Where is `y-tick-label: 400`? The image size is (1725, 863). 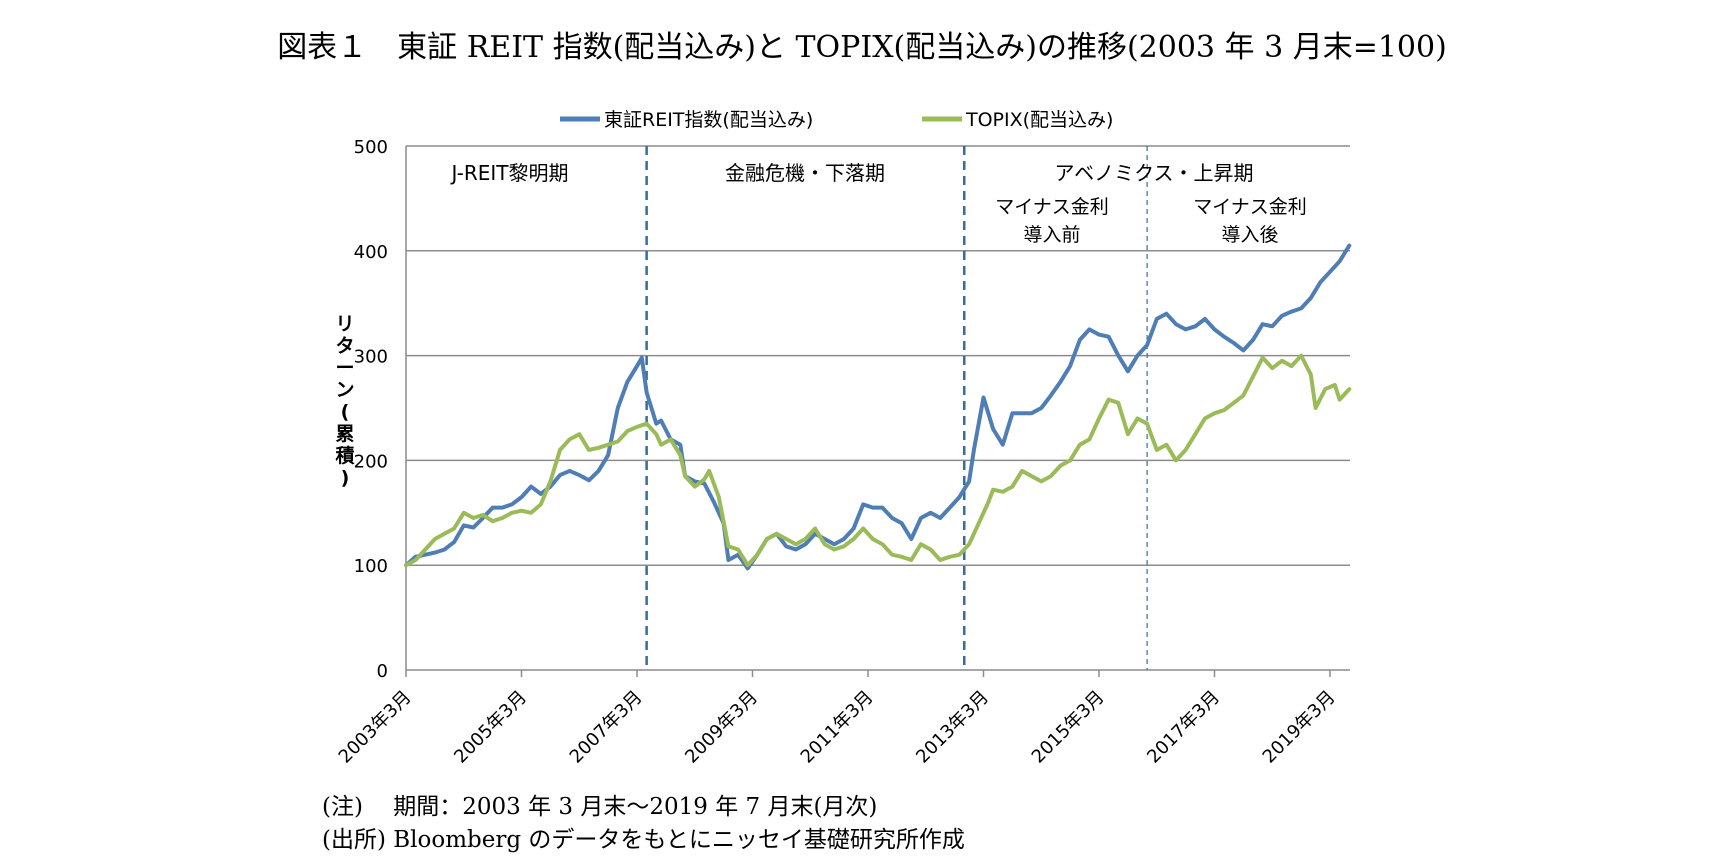 y-tick-label: 400 is located at coordinates (371, 252).